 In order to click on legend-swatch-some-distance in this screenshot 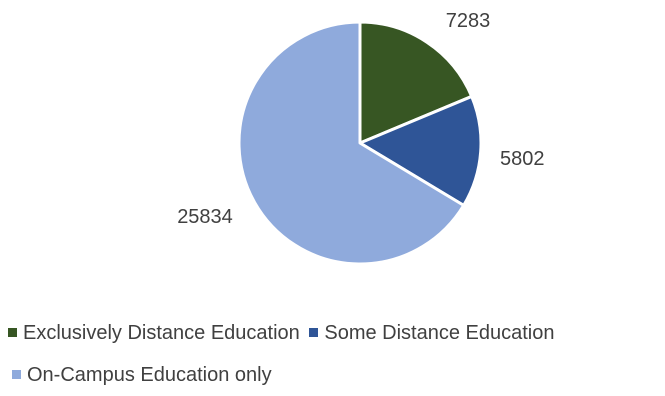, I will do `click(314, 332)`.